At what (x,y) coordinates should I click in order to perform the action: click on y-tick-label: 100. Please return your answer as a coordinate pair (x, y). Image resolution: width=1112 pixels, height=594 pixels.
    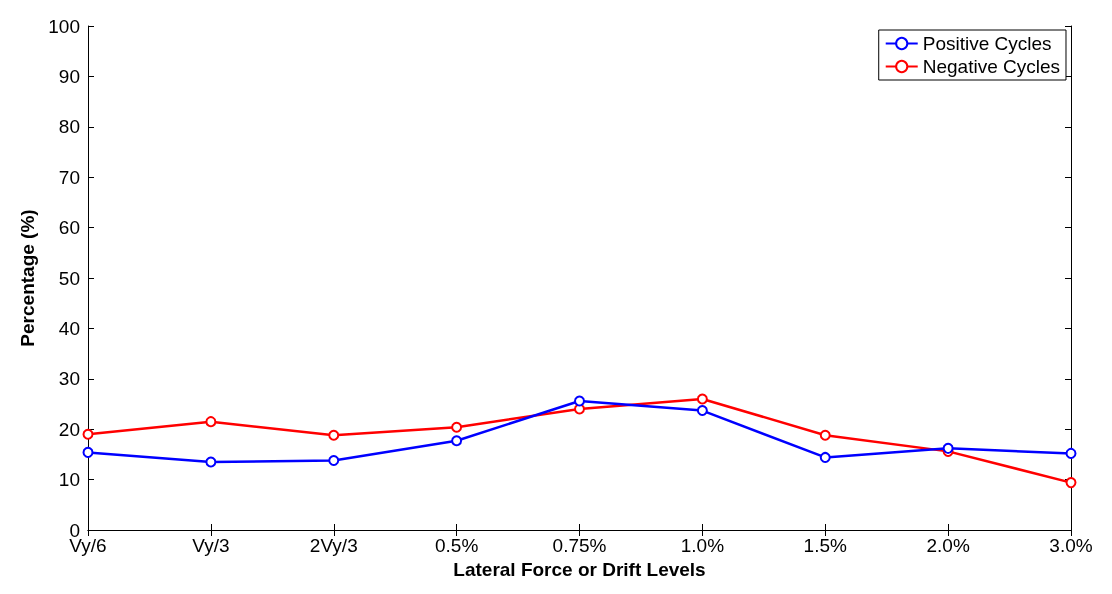
    Looking at the image, I should click on (64, 26).